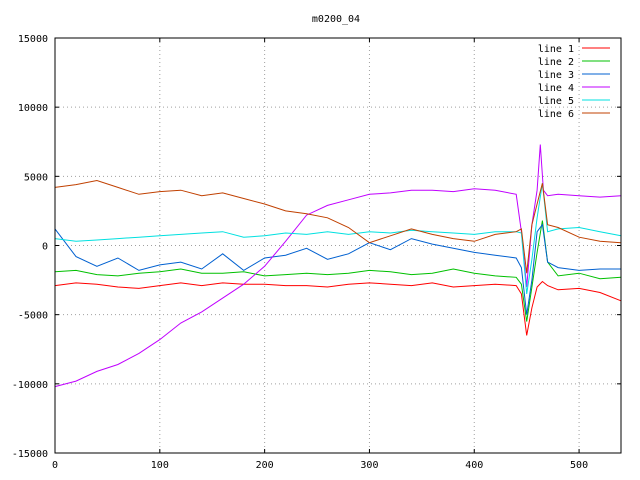  Describe the element at coordinates (556, 101) in the screenshot. I see `legend-label: line 5` at that location.